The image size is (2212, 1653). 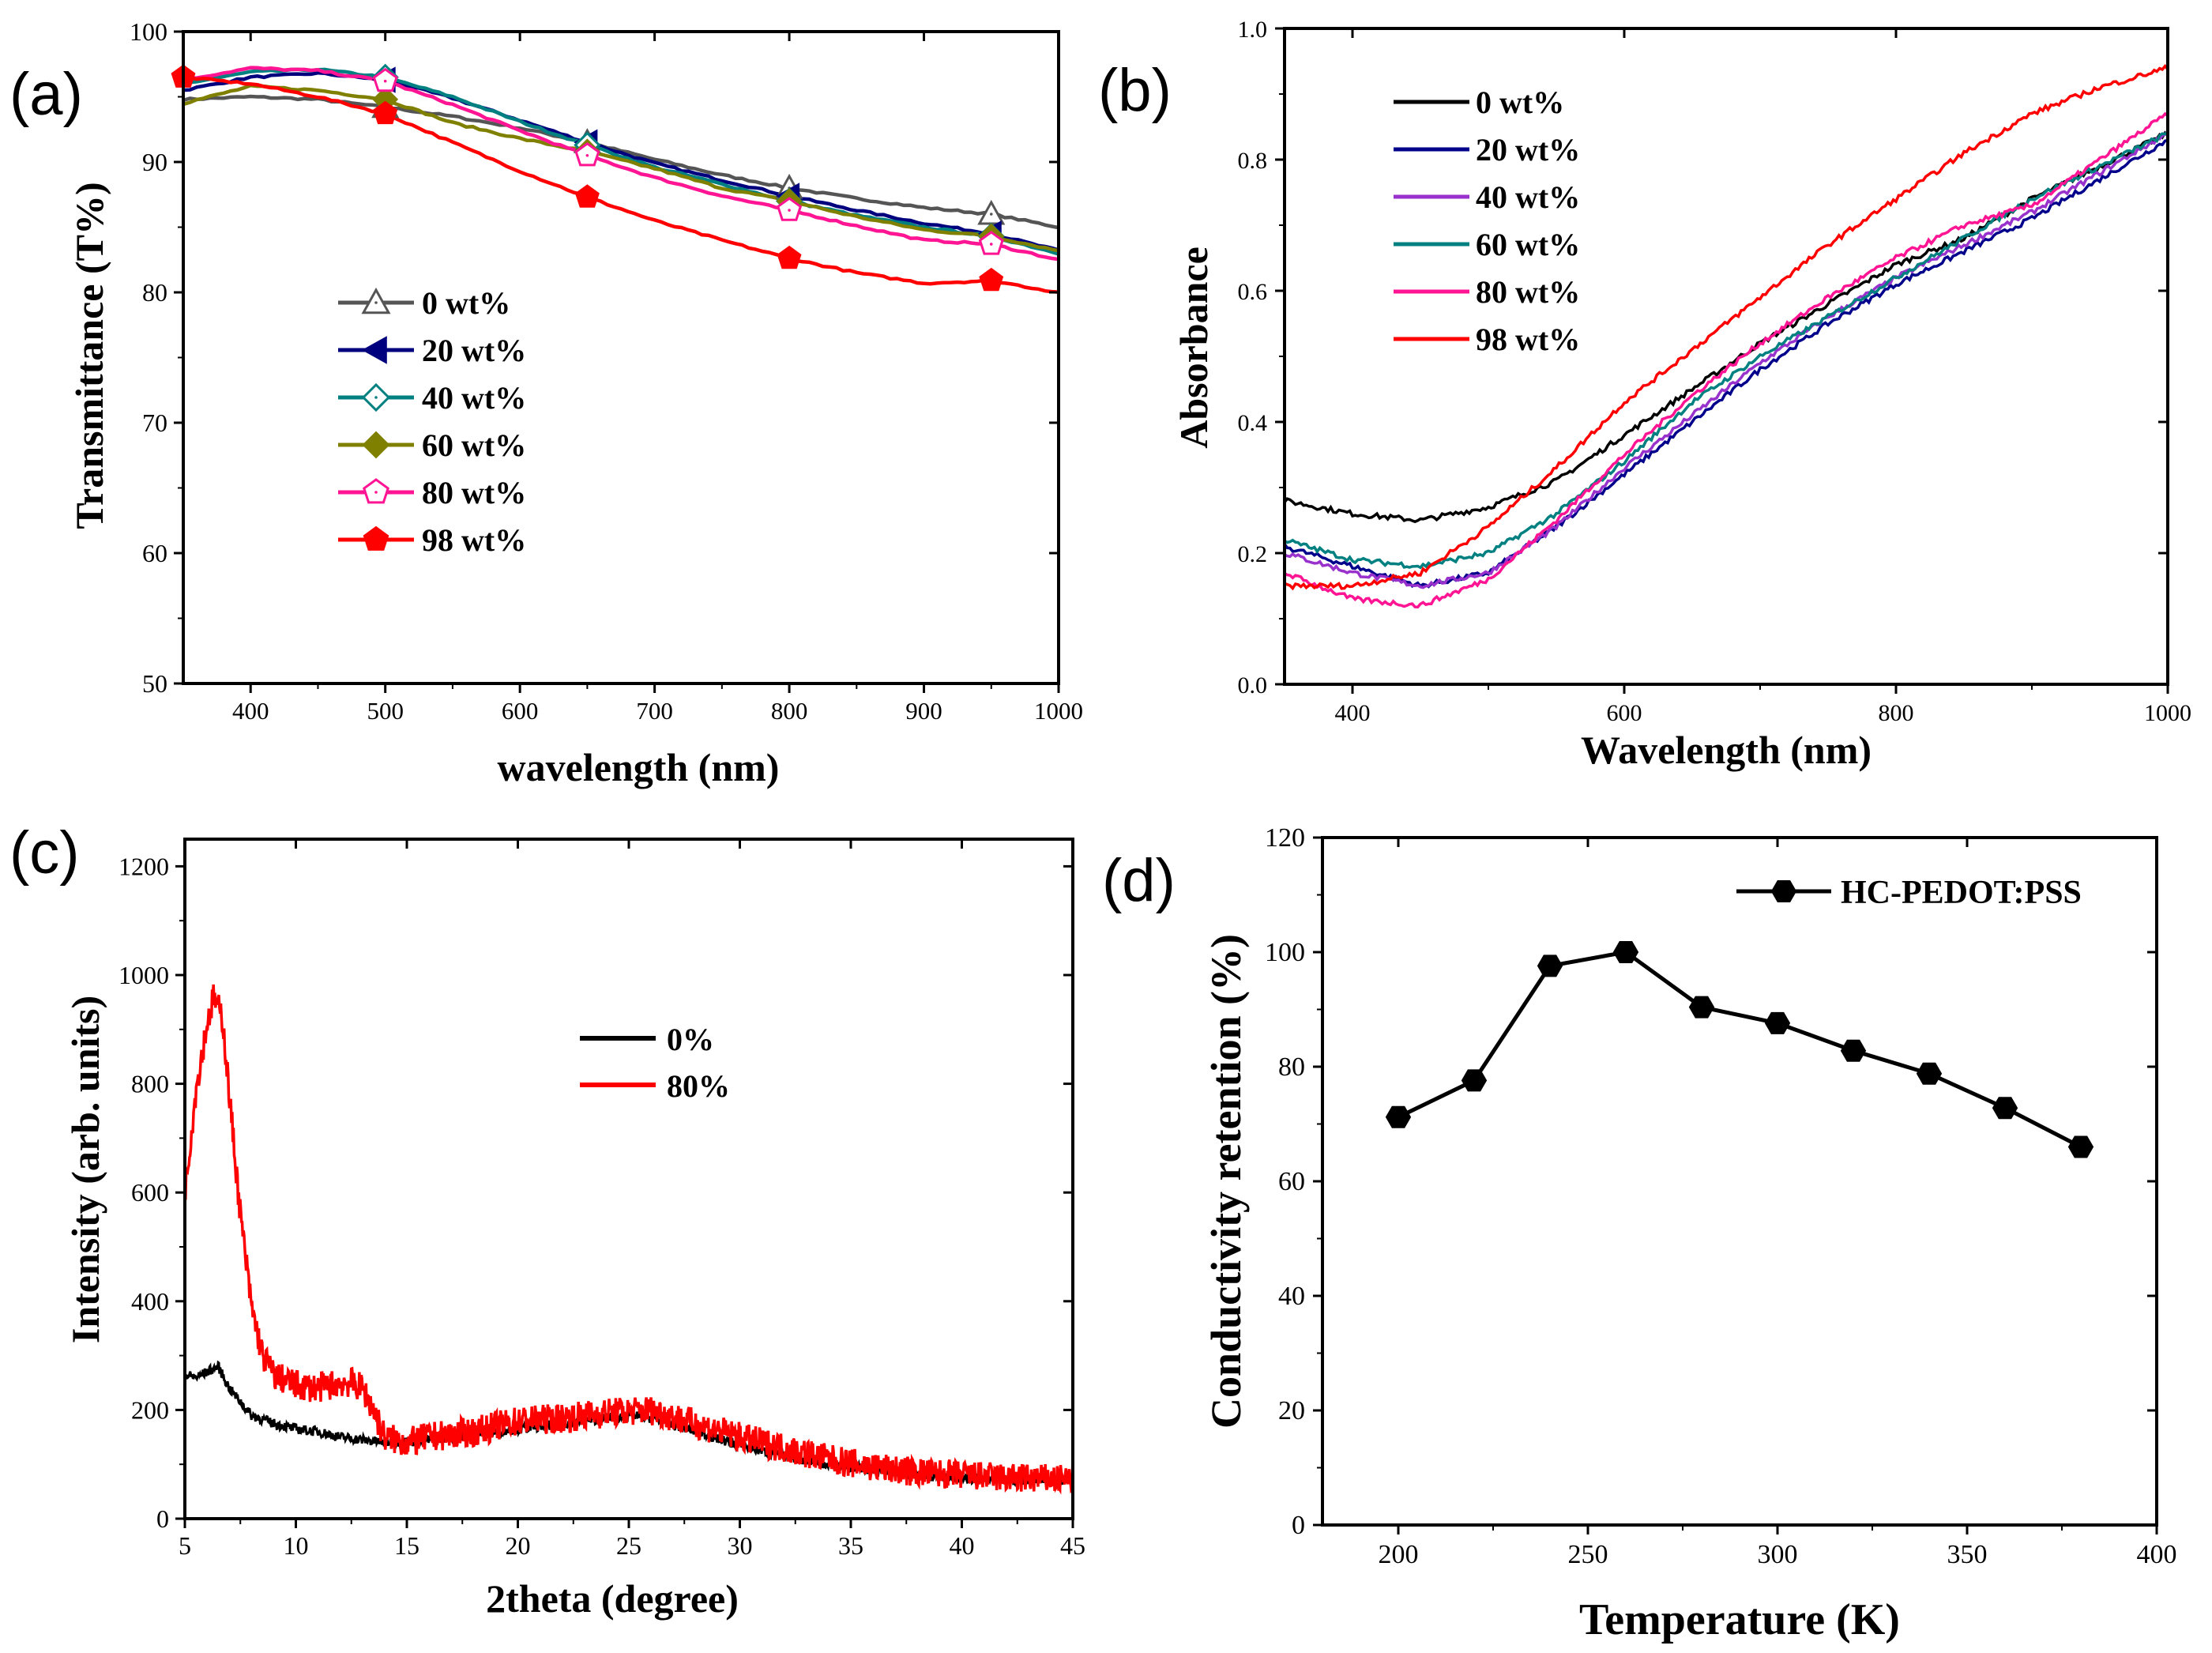 I want to click on x-tick-label-900: 900, so click(x=924, y=711).